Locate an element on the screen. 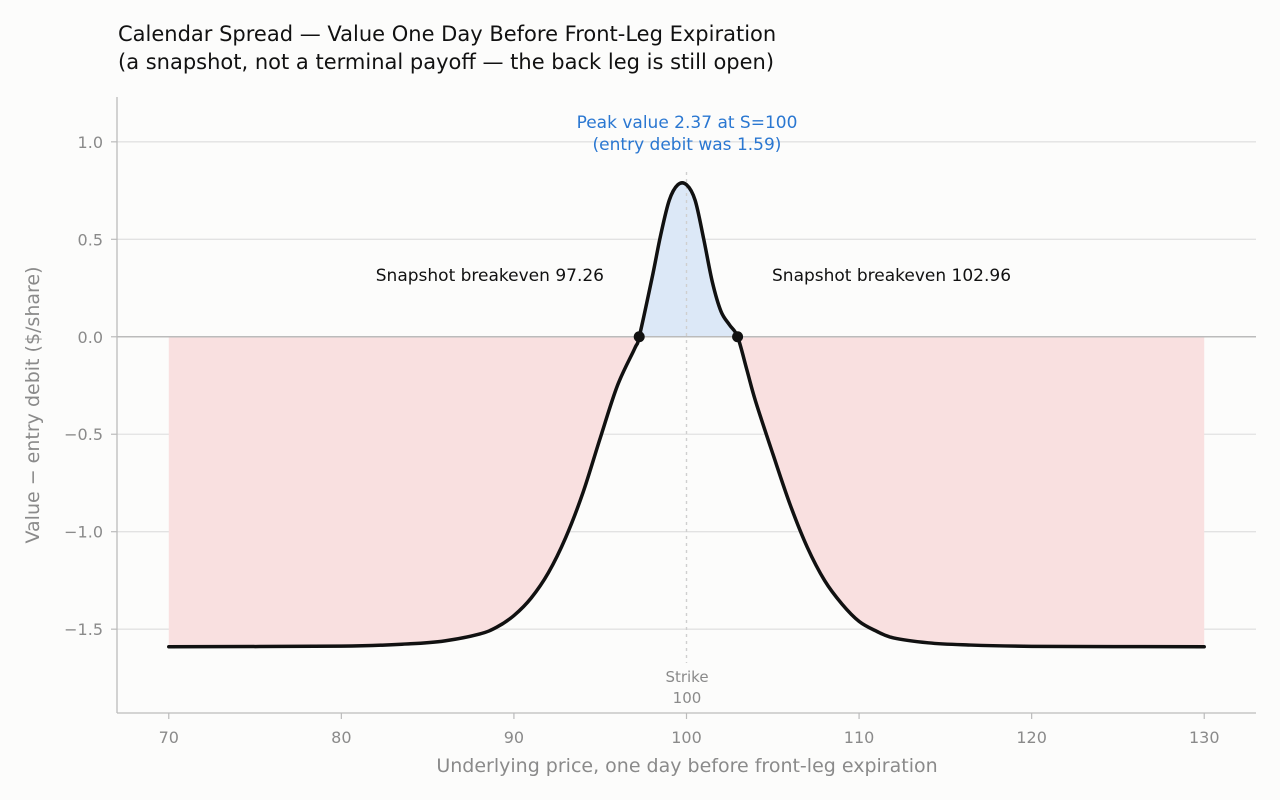 This screenshot has height=800, width=1280. y-tick-label-2: 0.0 is located at coordinates (90, 337).